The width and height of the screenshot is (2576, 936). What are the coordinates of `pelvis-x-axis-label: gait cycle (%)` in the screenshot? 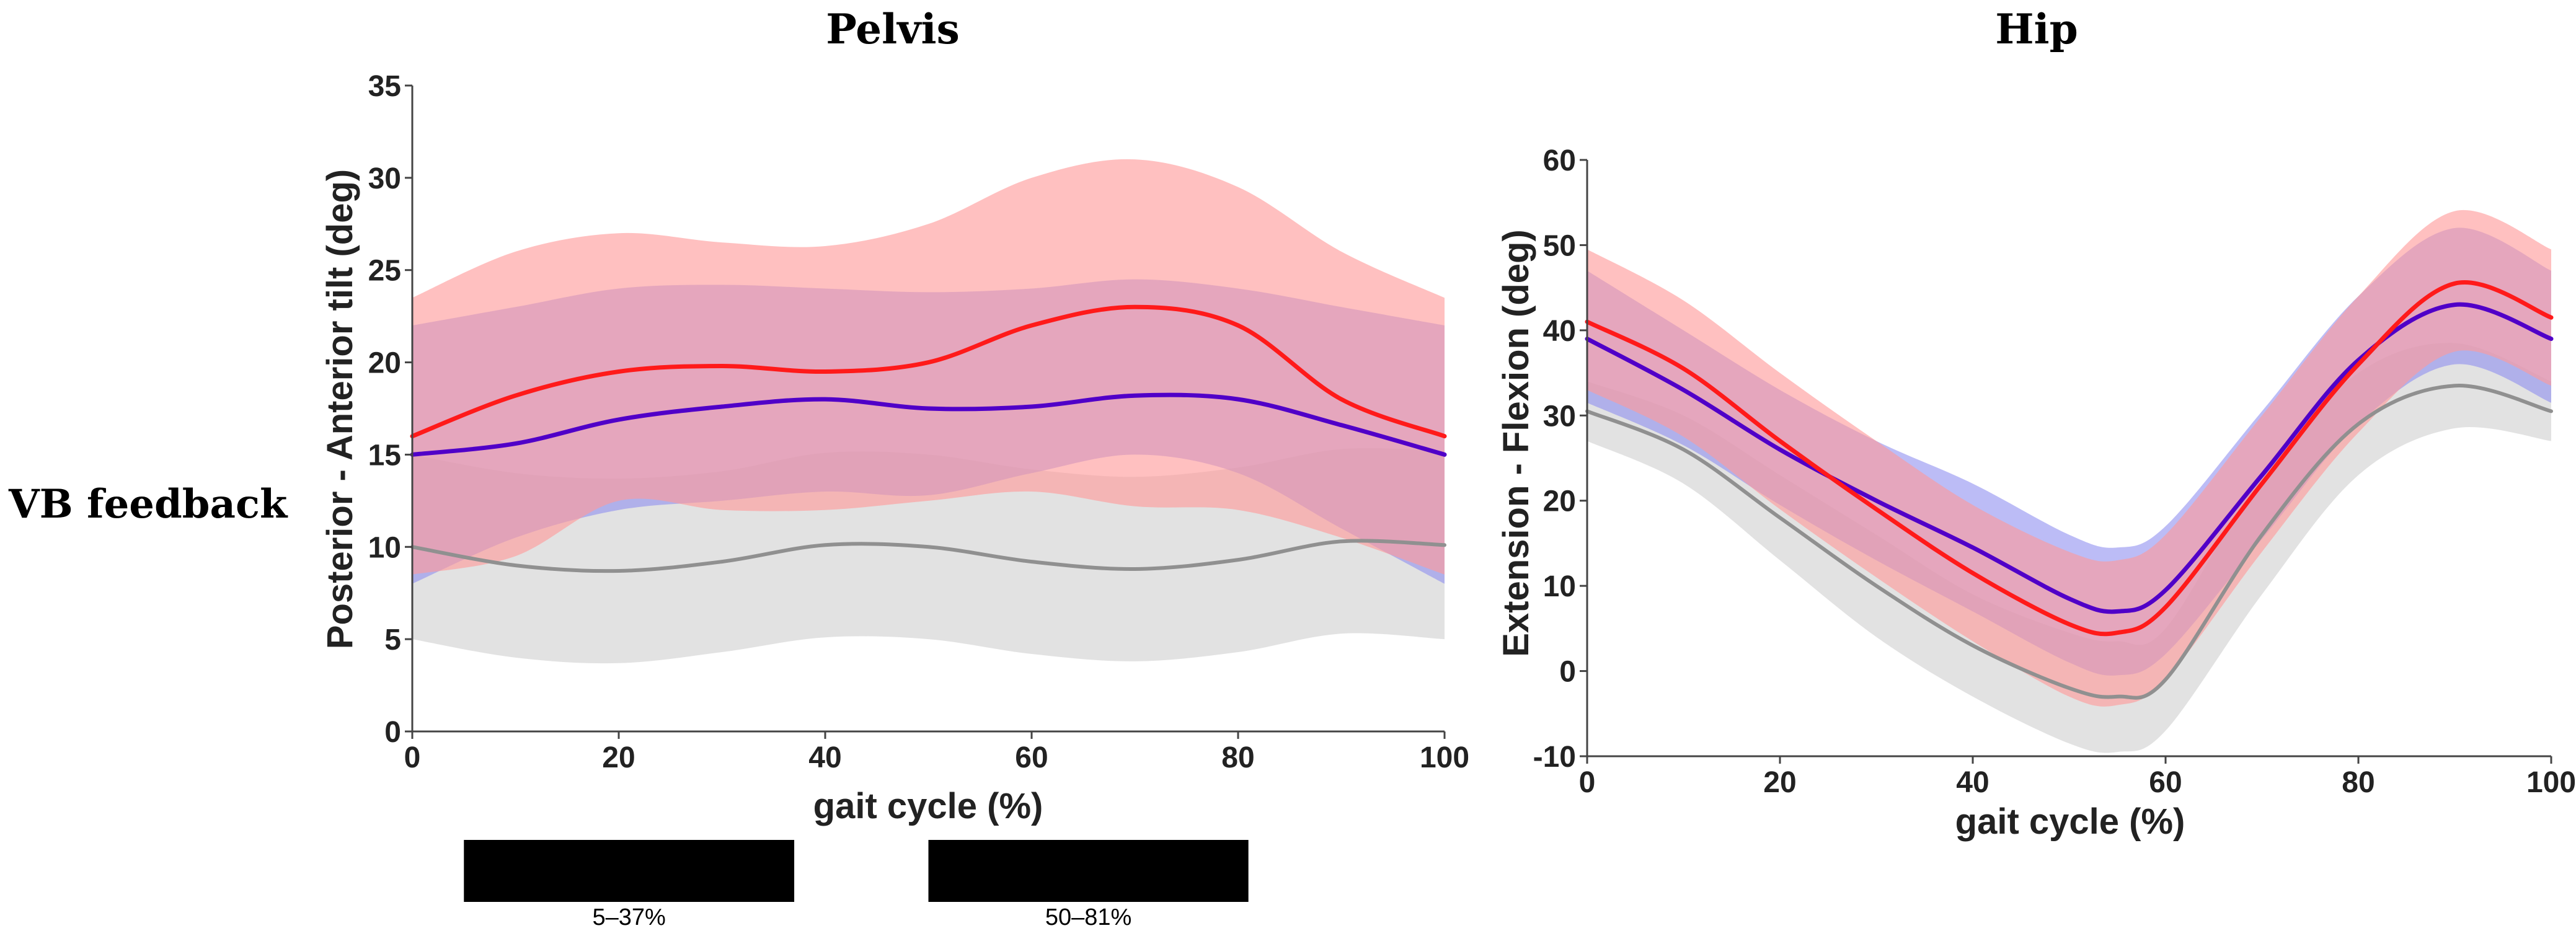 It's located at (928, 806).